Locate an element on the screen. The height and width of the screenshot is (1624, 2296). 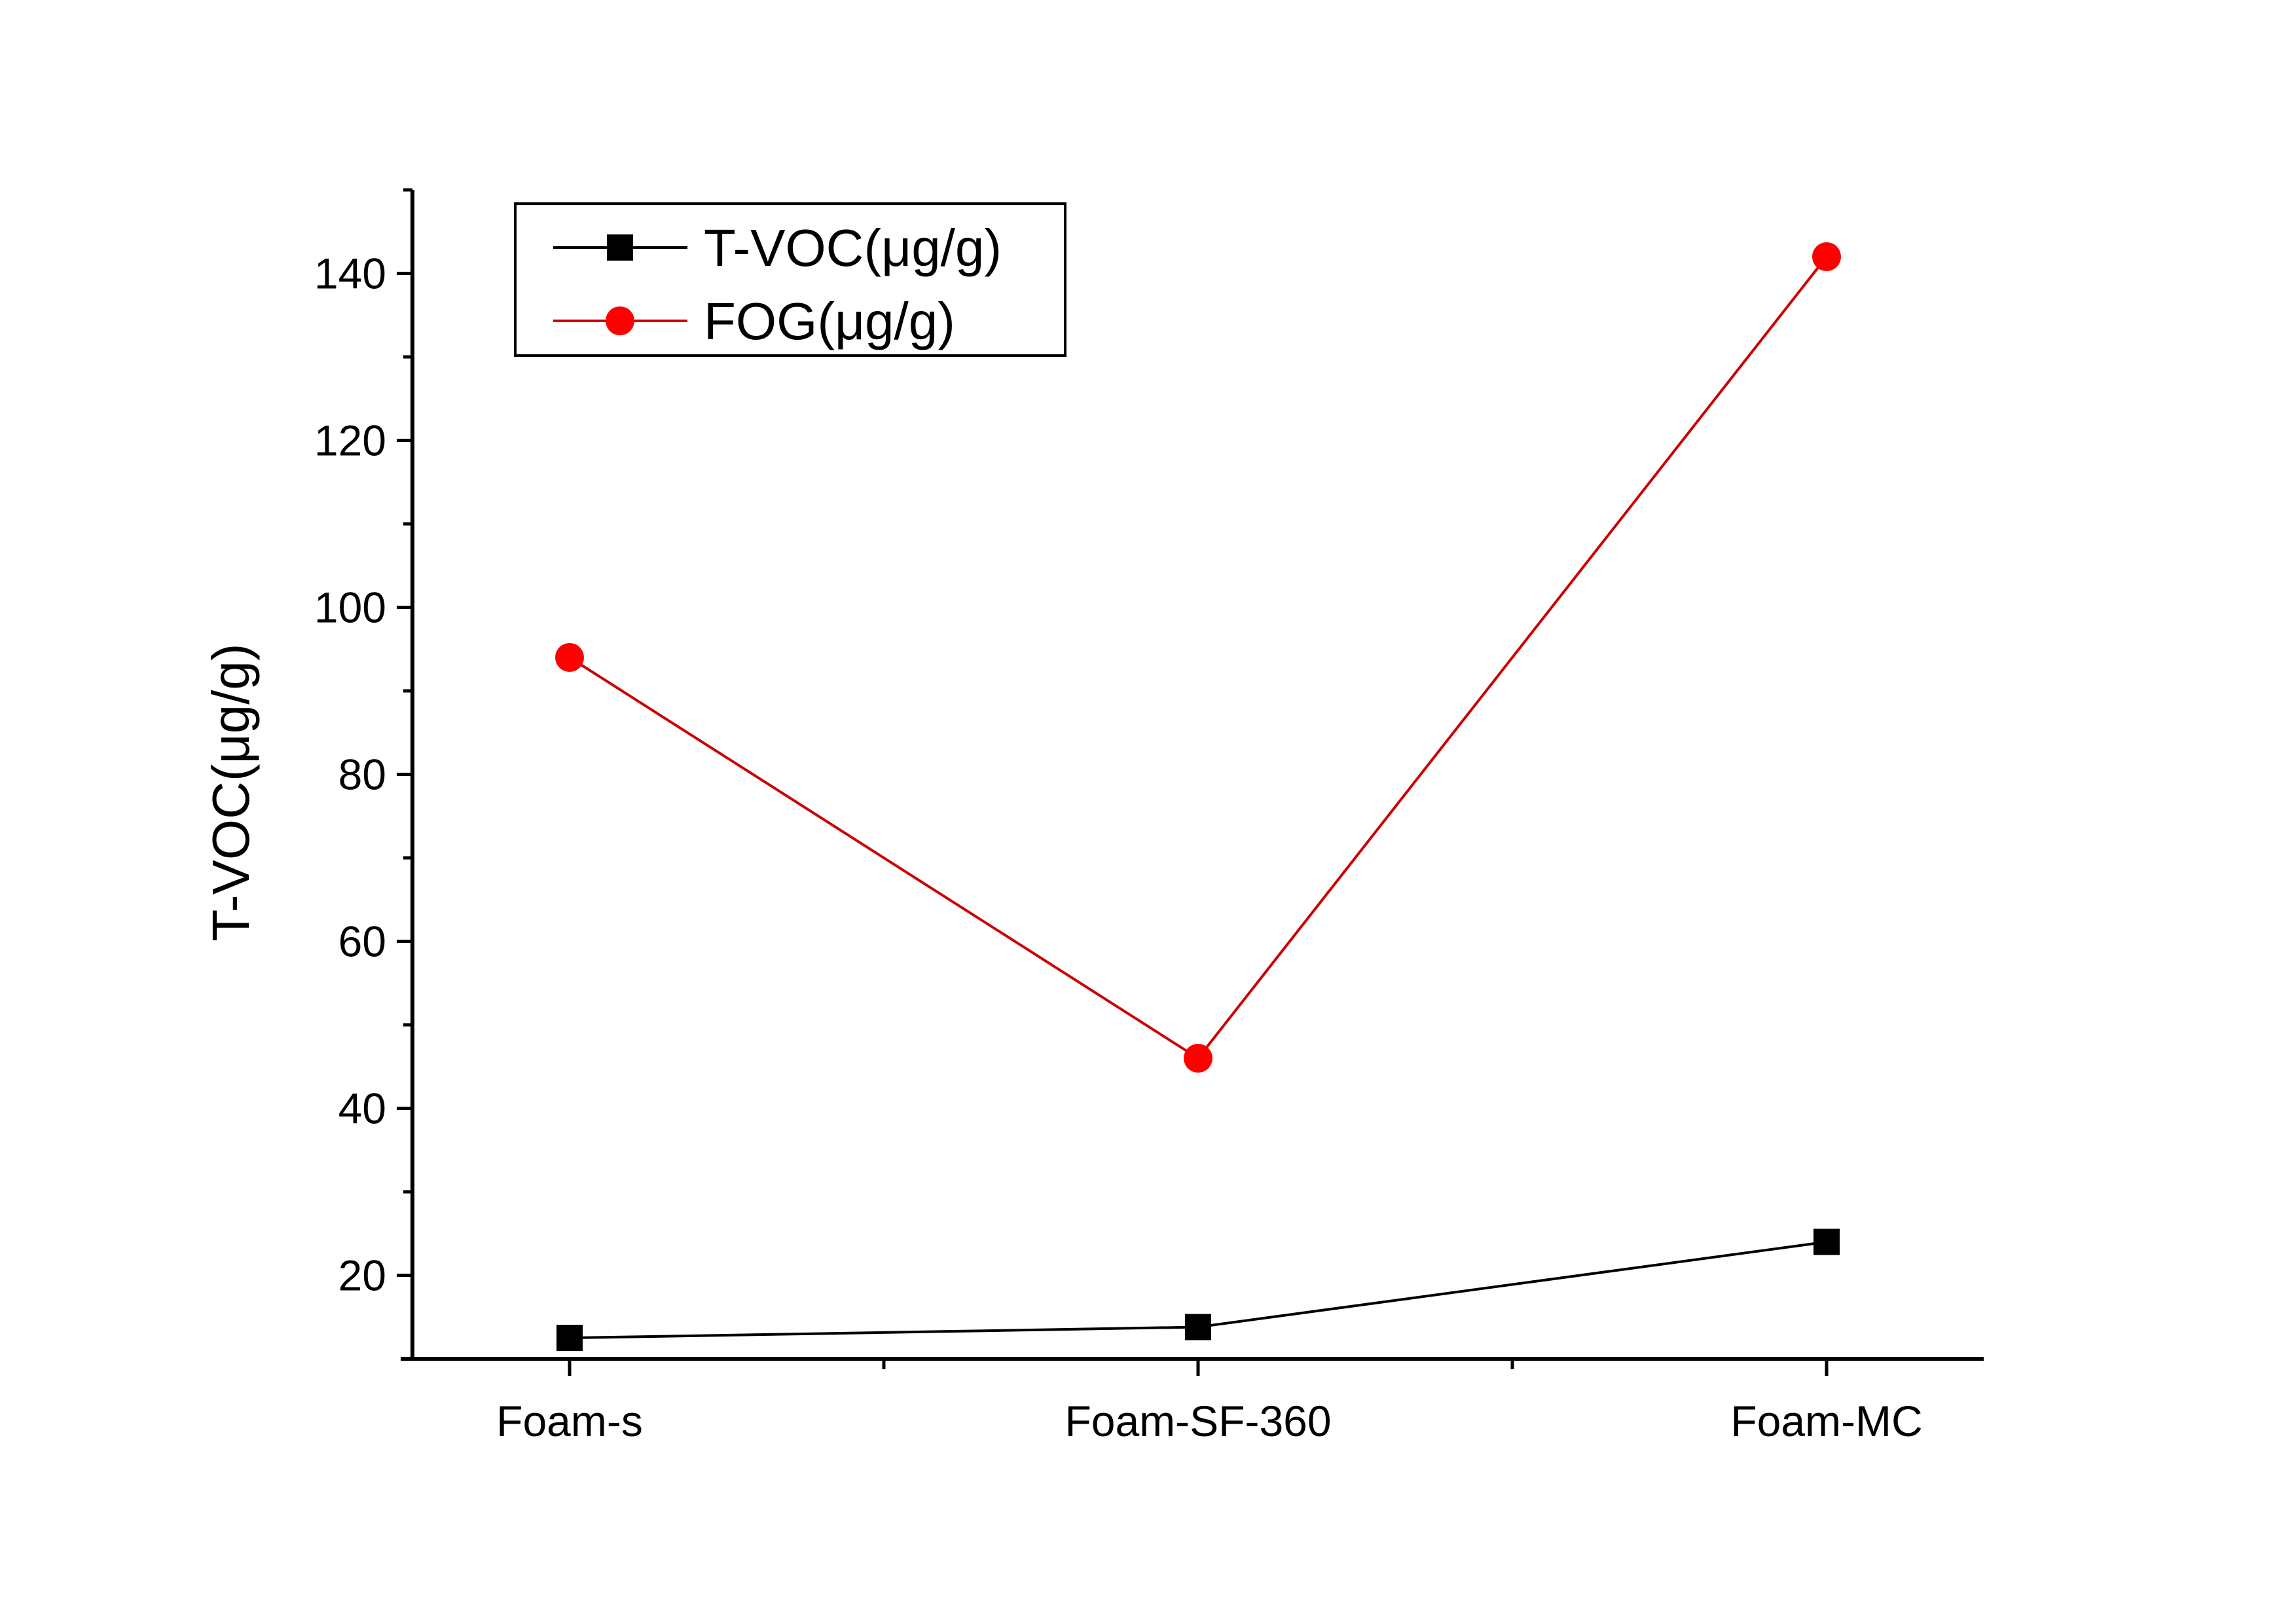
legend-marker-circle is located at coordinates (620, 320).